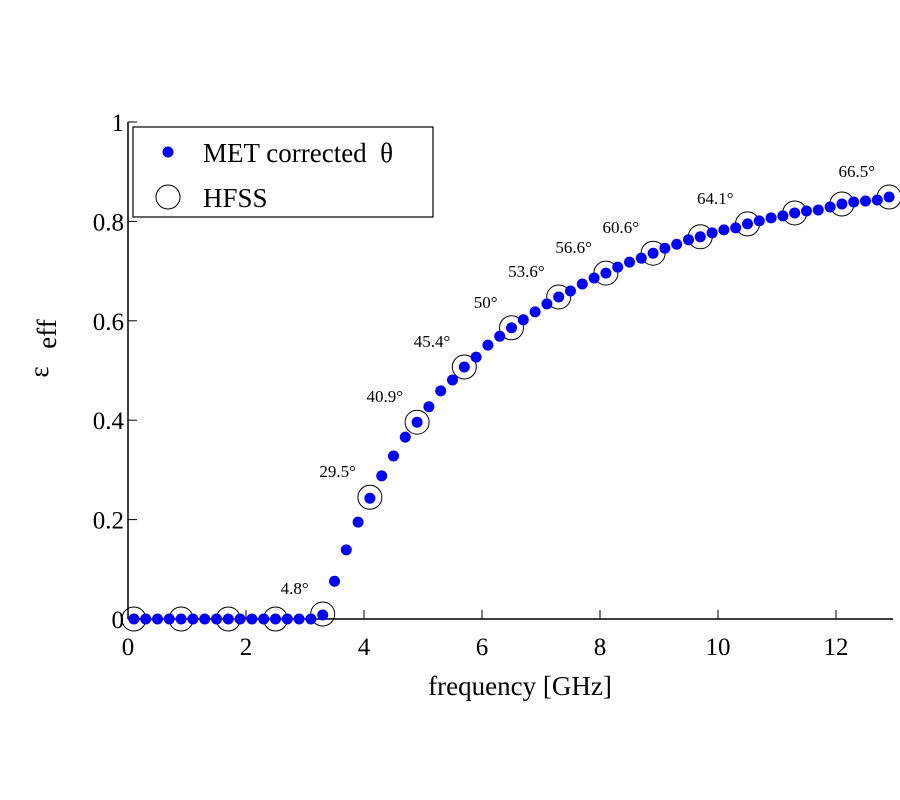 Image resolution: width=900 pixels, height=800 pixels. I want to click on y-axis-label-symbol: ε, so click(39, 371).